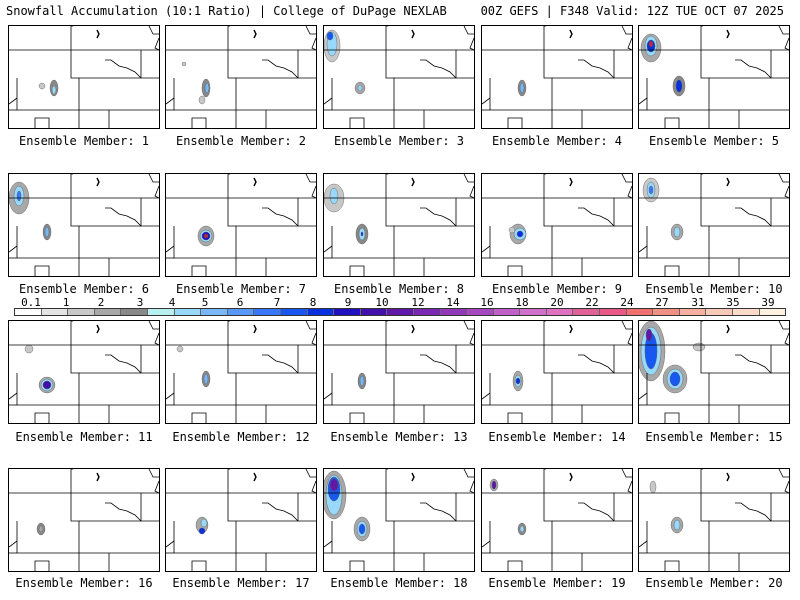  Describe the element at coordinates (557, 141) in the screenshot. I see `ensemble-member-label: Ensemble Member: 4` at that location.